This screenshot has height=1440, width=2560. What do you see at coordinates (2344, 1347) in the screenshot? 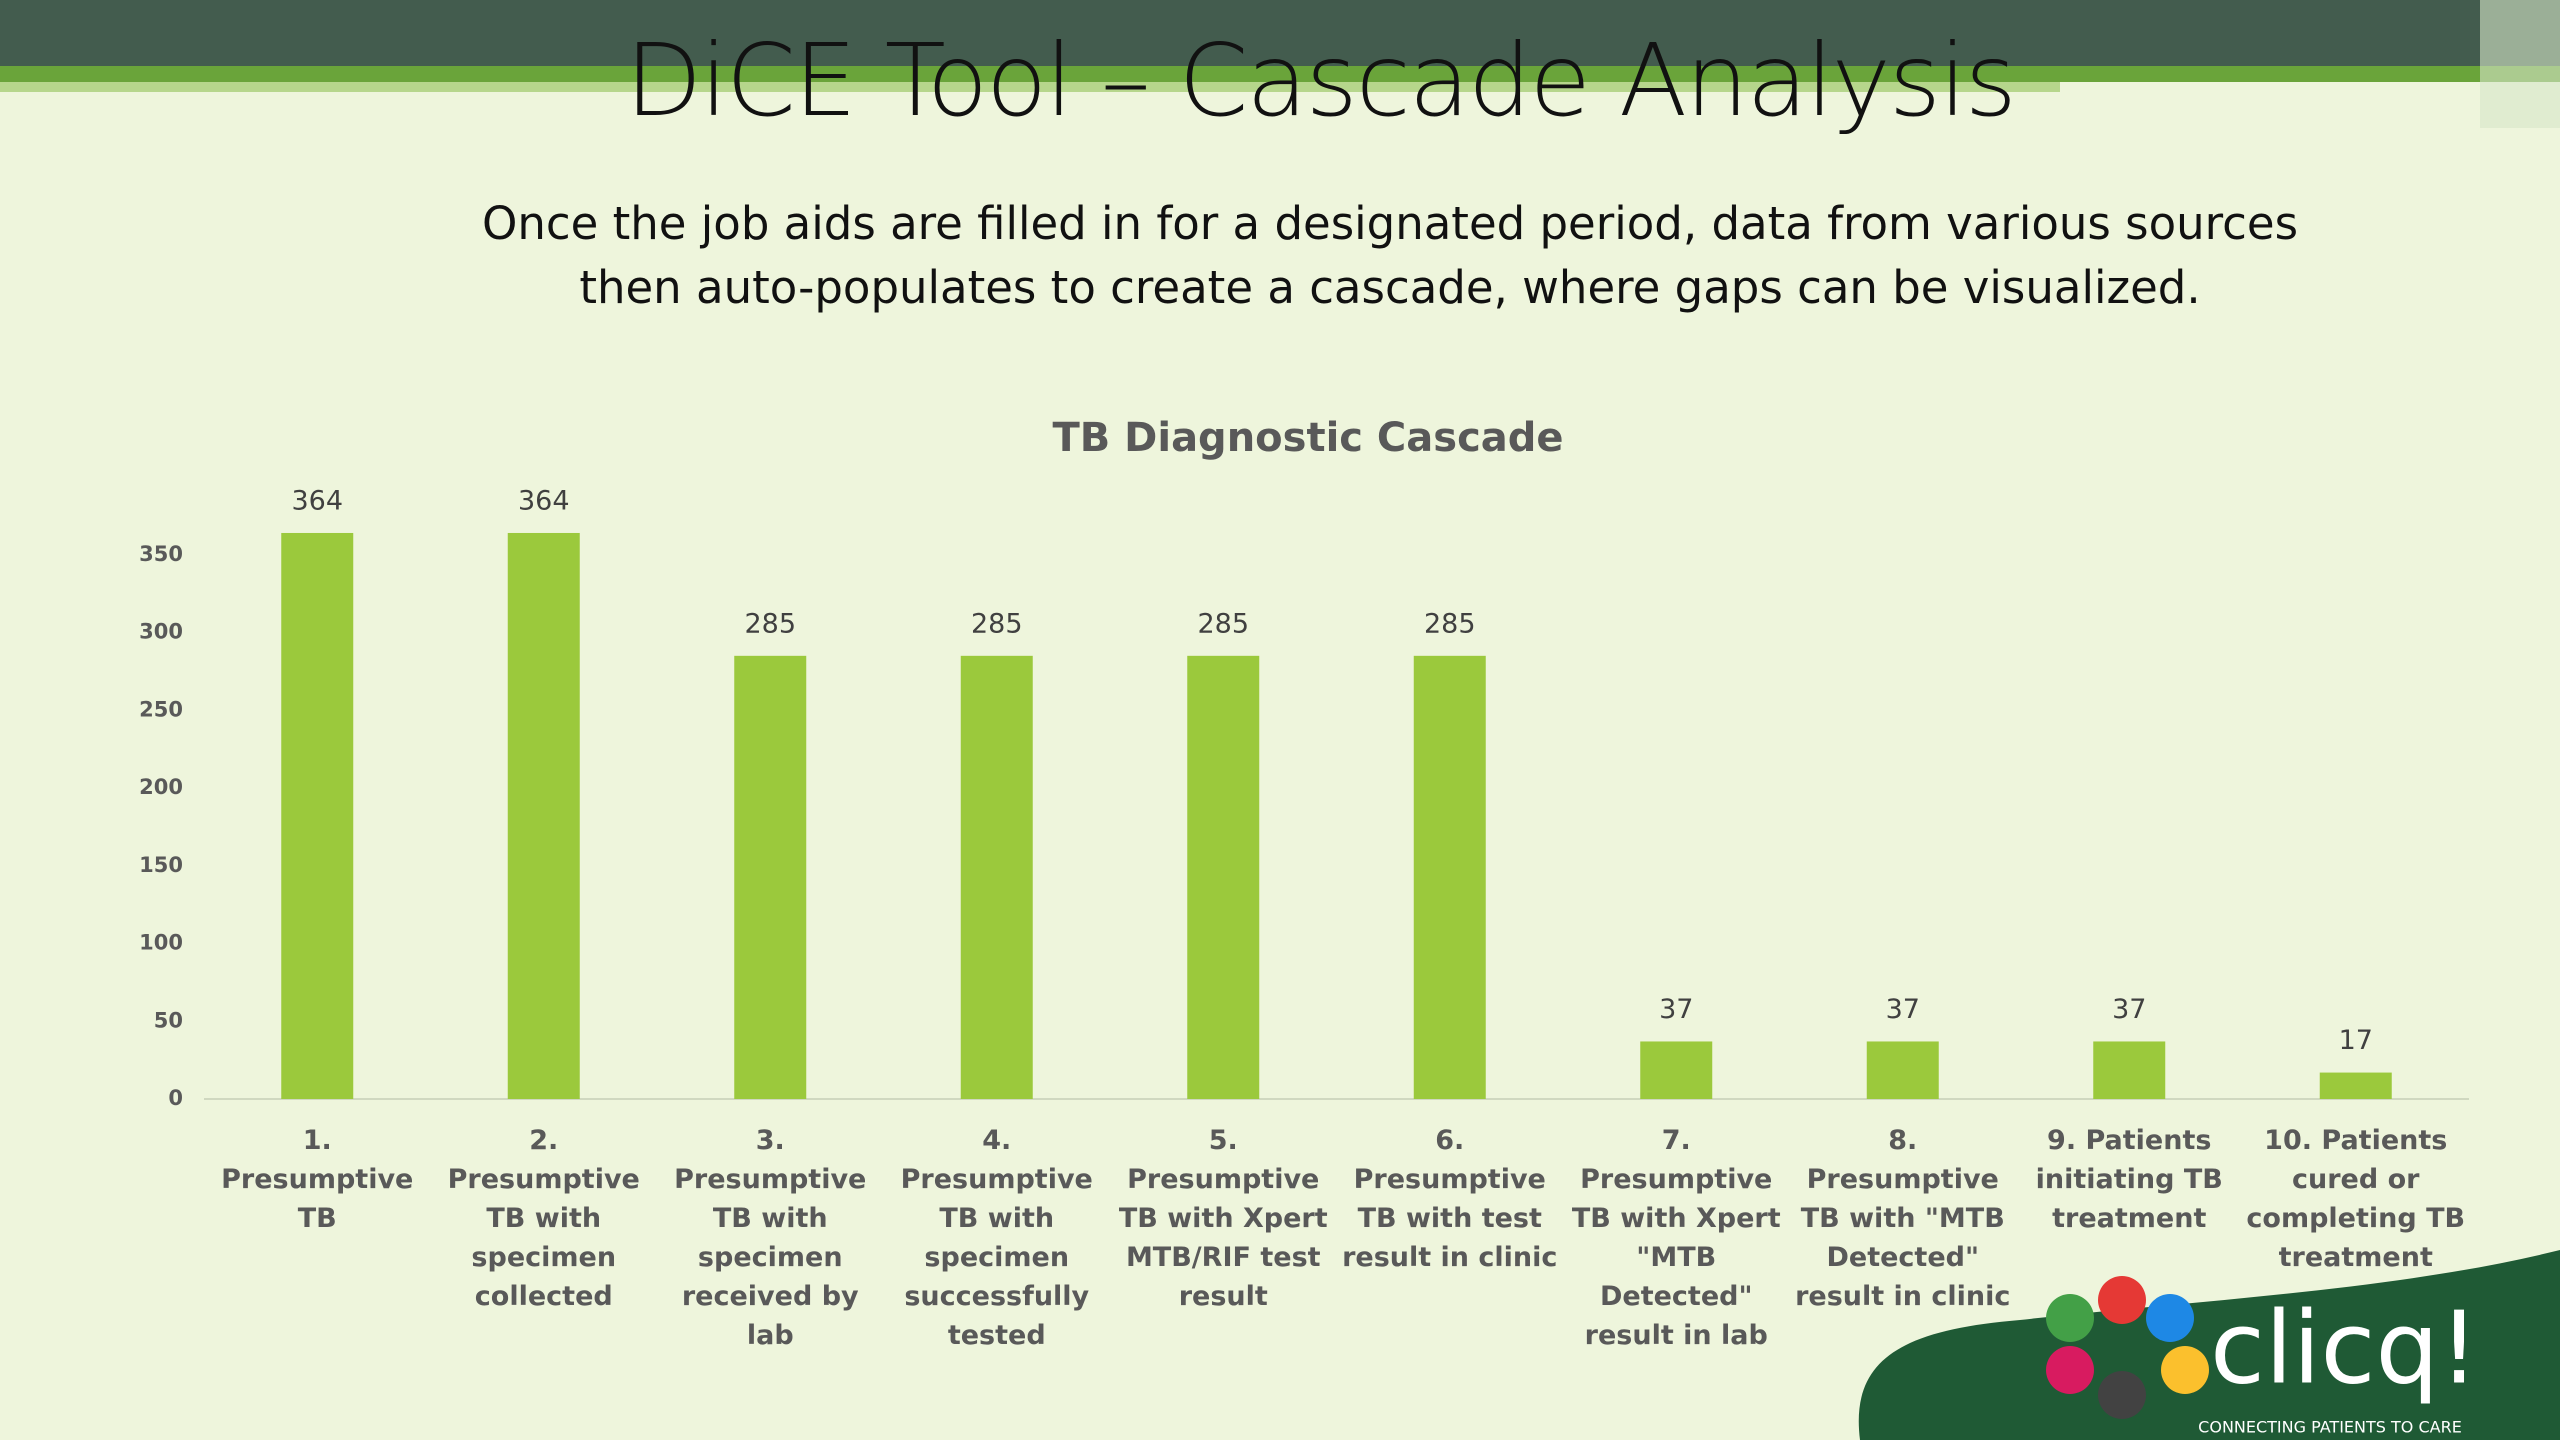
I see `logo-name: clicq!` at bounding box center [2344, 1347].